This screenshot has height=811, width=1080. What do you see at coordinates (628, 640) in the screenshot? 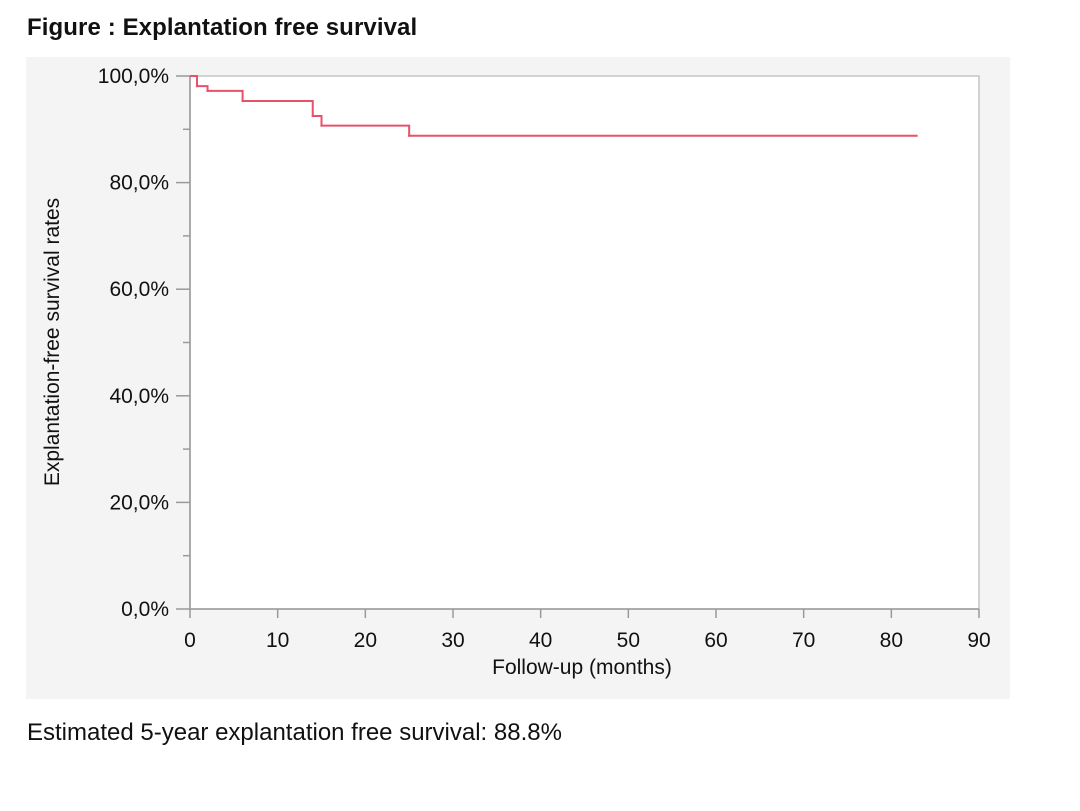
I see `x-tick-label: 50` at bounding box center [628, 640].